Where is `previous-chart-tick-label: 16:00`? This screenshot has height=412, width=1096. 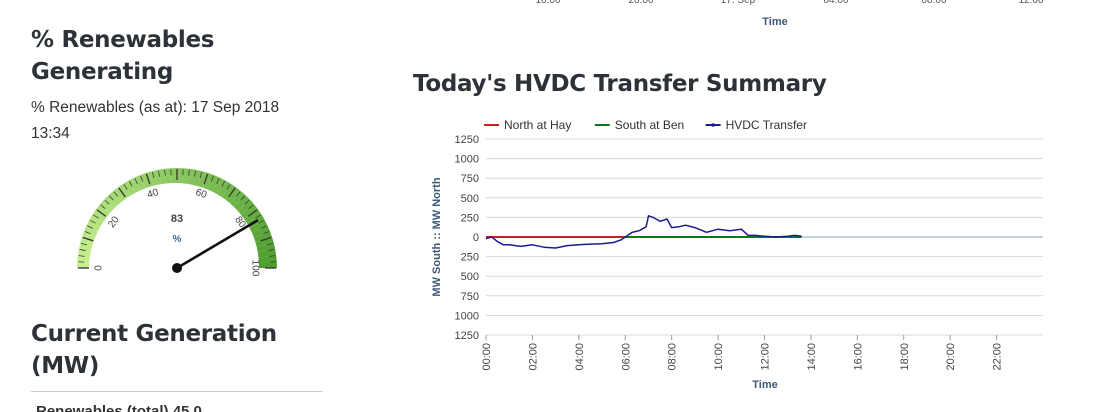
previous-chart-tick-label: 16:00 is located at coordinates (547, 3).